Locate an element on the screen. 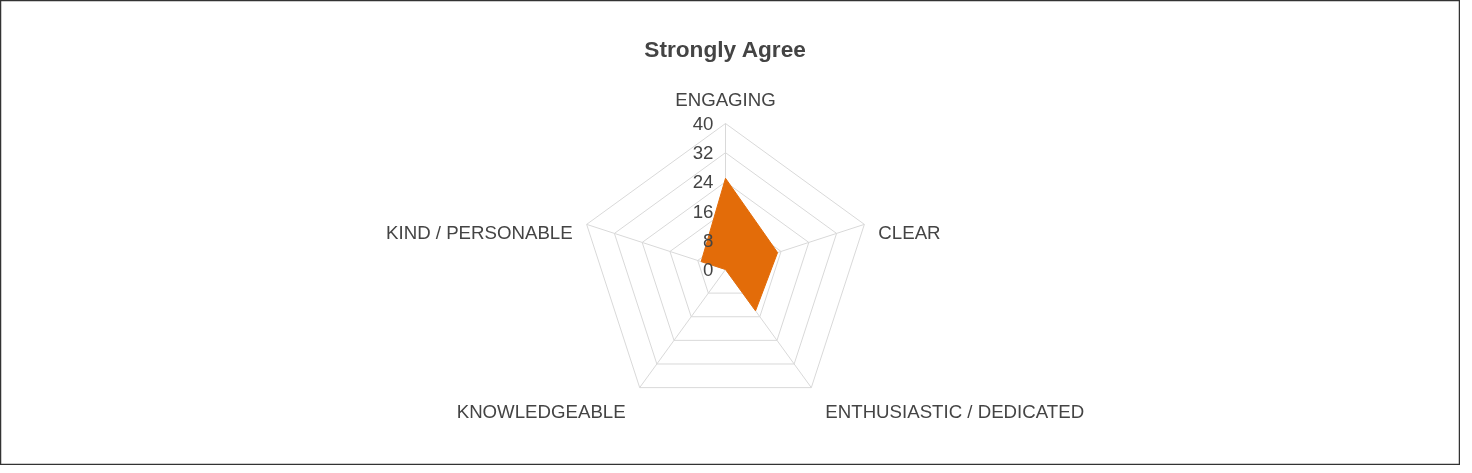 The height and width of the screenshot is (473, 1472). y-tick-label: 32 is located at coordinates (703, 153).